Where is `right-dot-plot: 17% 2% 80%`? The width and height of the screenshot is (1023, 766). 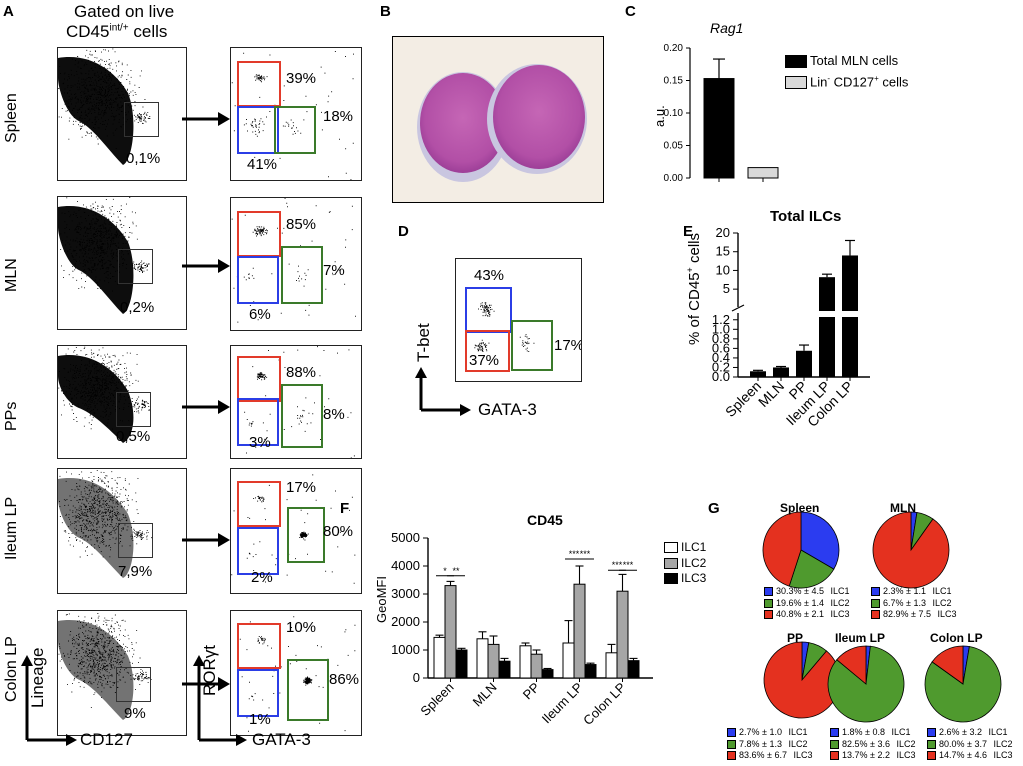 right-dot-plot: 17% 2% 80% is located at coordinates (296, 531).